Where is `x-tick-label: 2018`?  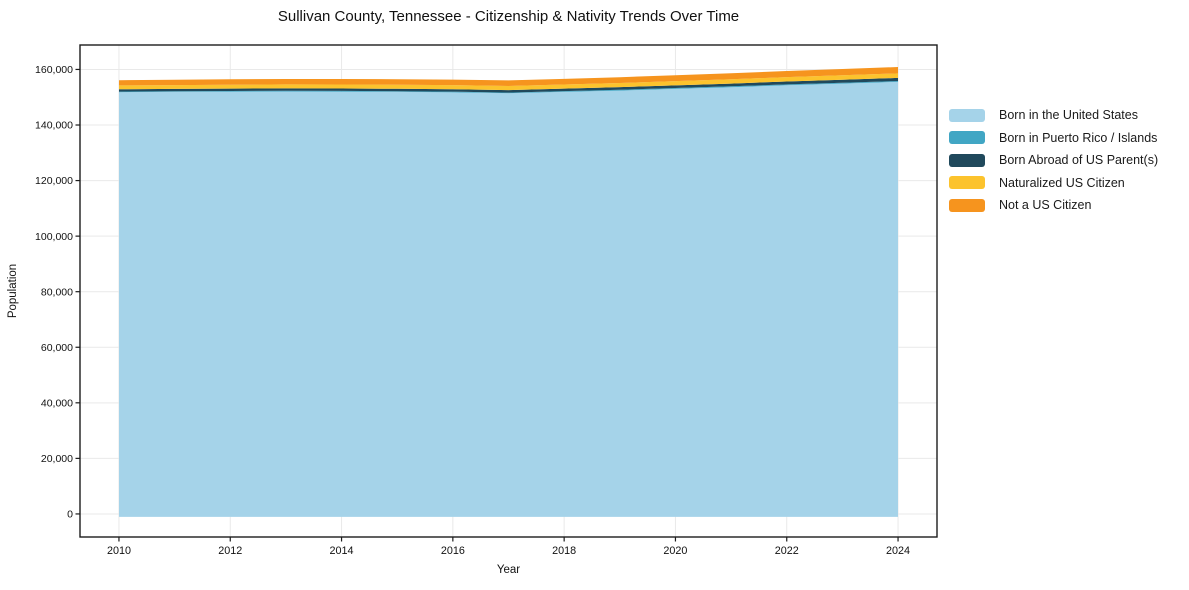
x-tick-label: 2018 is located at coordinates (564, 551).